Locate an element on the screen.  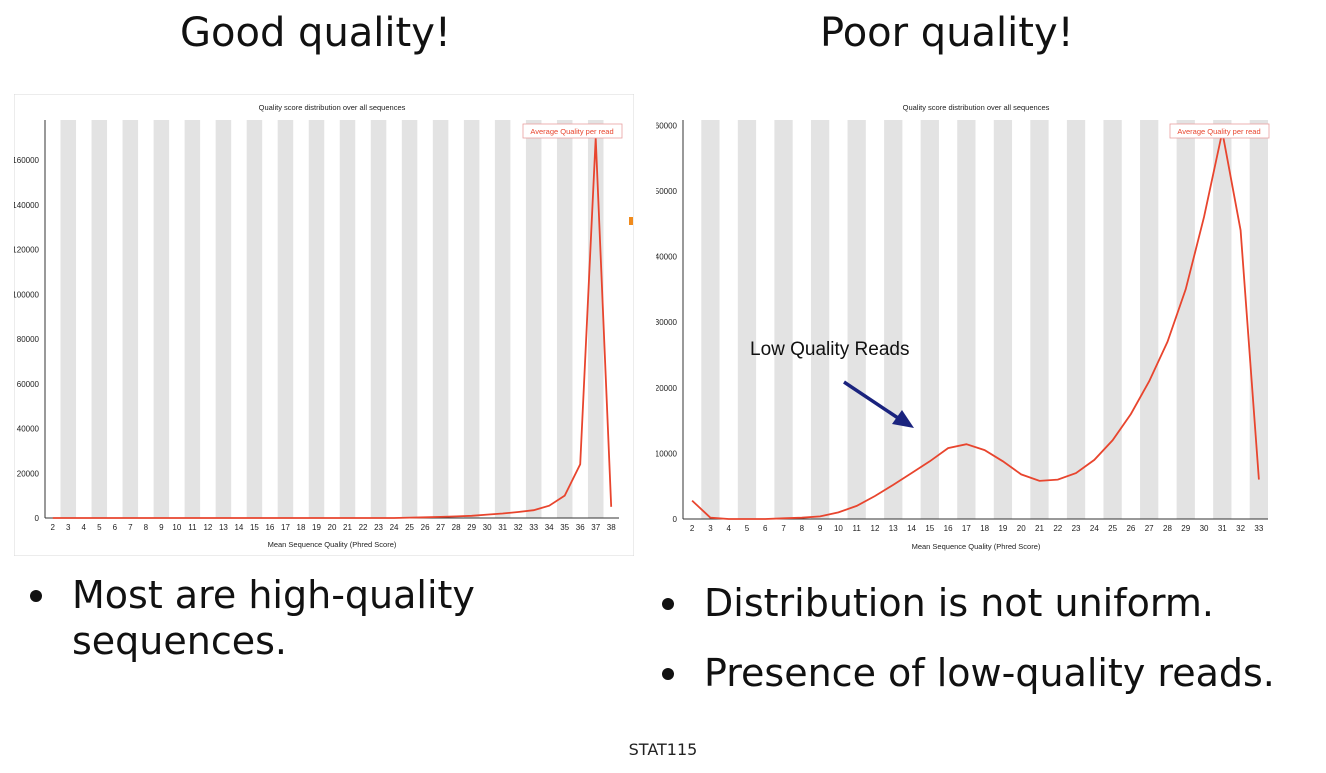
y-tick-label: 10000 is located at coordinates (667, 453).